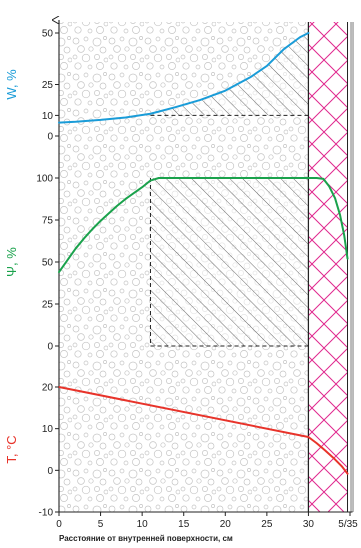 Image resolution: width=361 pixels, height=548 pixels. What do you see at coordinates (348, 524) in the screenshot?
I see `x-tick-label: 5/35` at bounding box center [348, 524].